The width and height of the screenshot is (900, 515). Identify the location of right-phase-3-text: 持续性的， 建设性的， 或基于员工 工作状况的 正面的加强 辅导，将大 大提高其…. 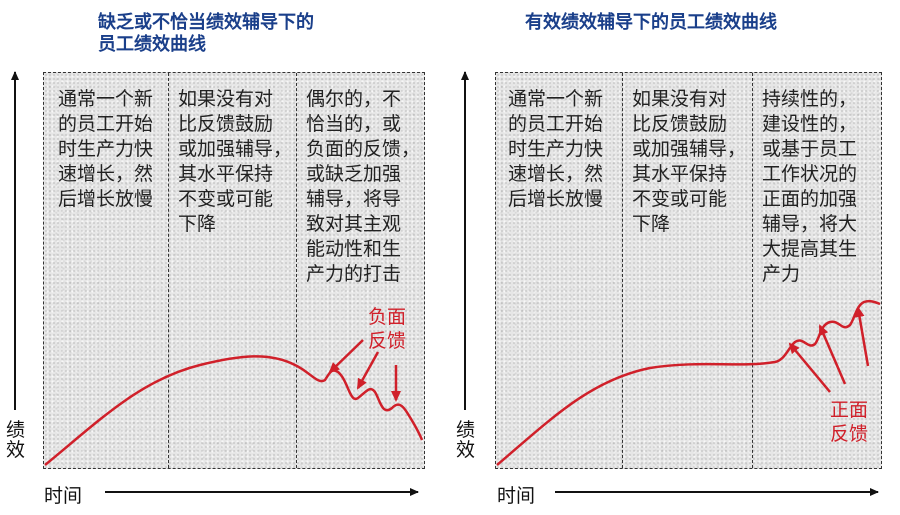
(810, 186).